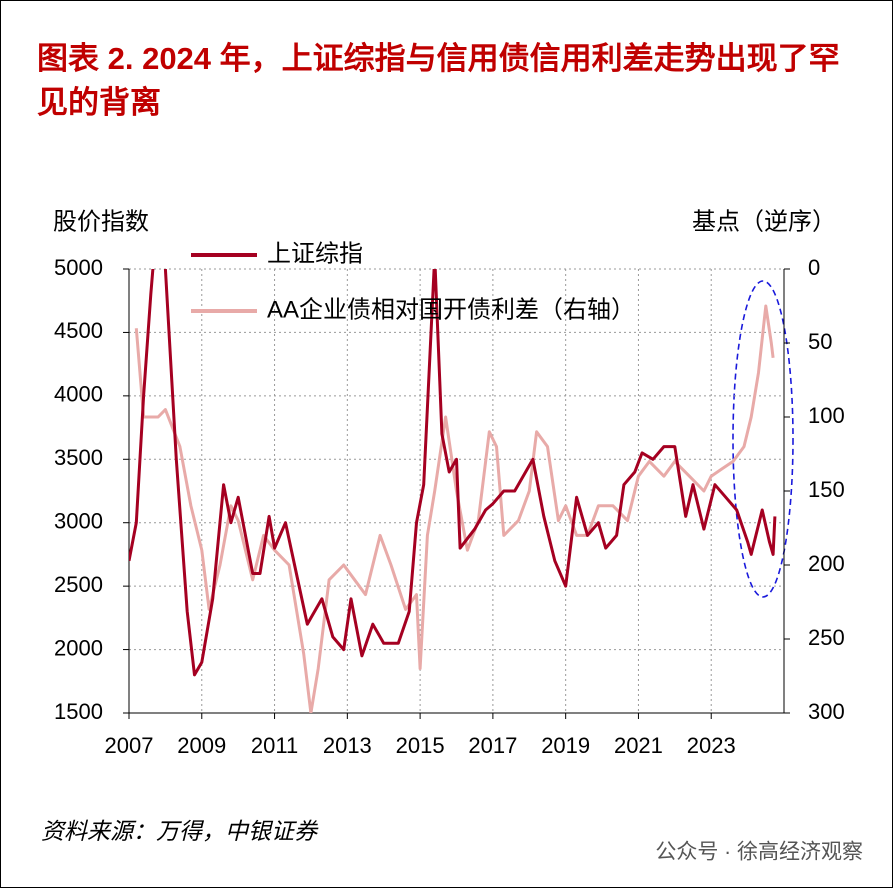 Image resolution: width=893 pixels, height=888 pixels. I want to click on y-tick-label: 3500, so click(78, 457).